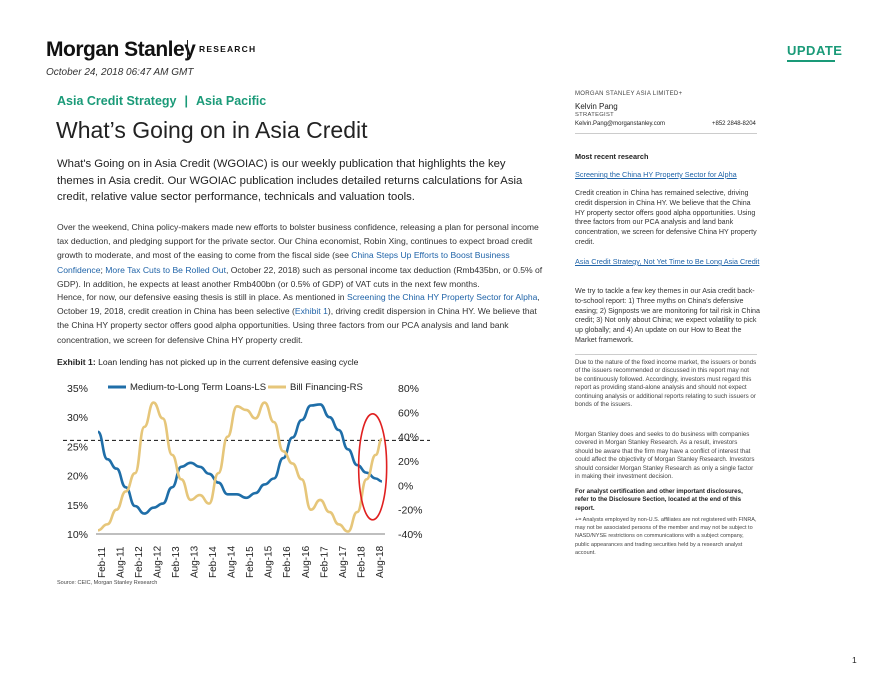  I want to click on series-heading: Asia Credit Strategy | Asia Pacific, so click(161, 101).